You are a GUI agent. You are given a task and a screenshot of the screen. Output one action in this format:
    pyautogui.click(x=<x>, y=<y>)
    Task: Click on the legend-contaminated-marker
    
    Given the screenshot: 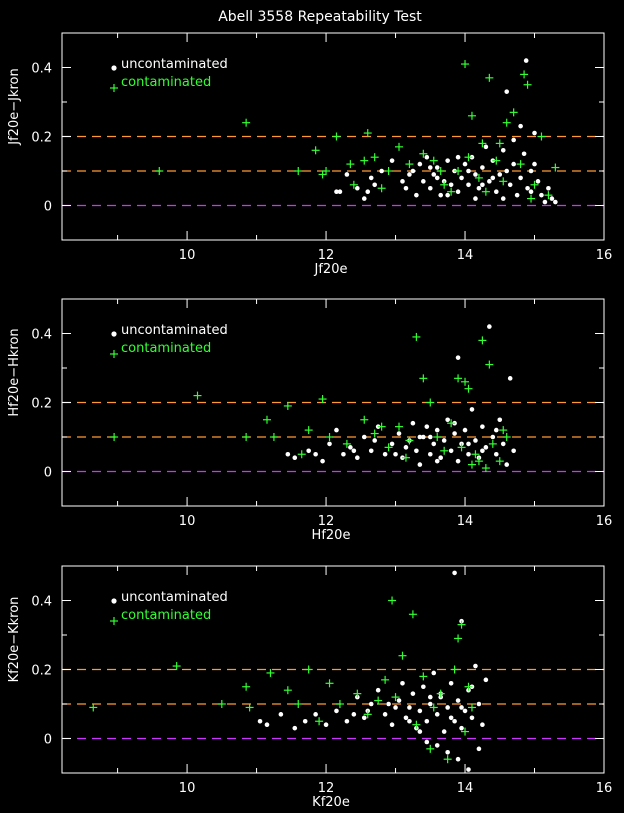 What is the action you would take?
    pyautogui.click(x=114, y=621)
    